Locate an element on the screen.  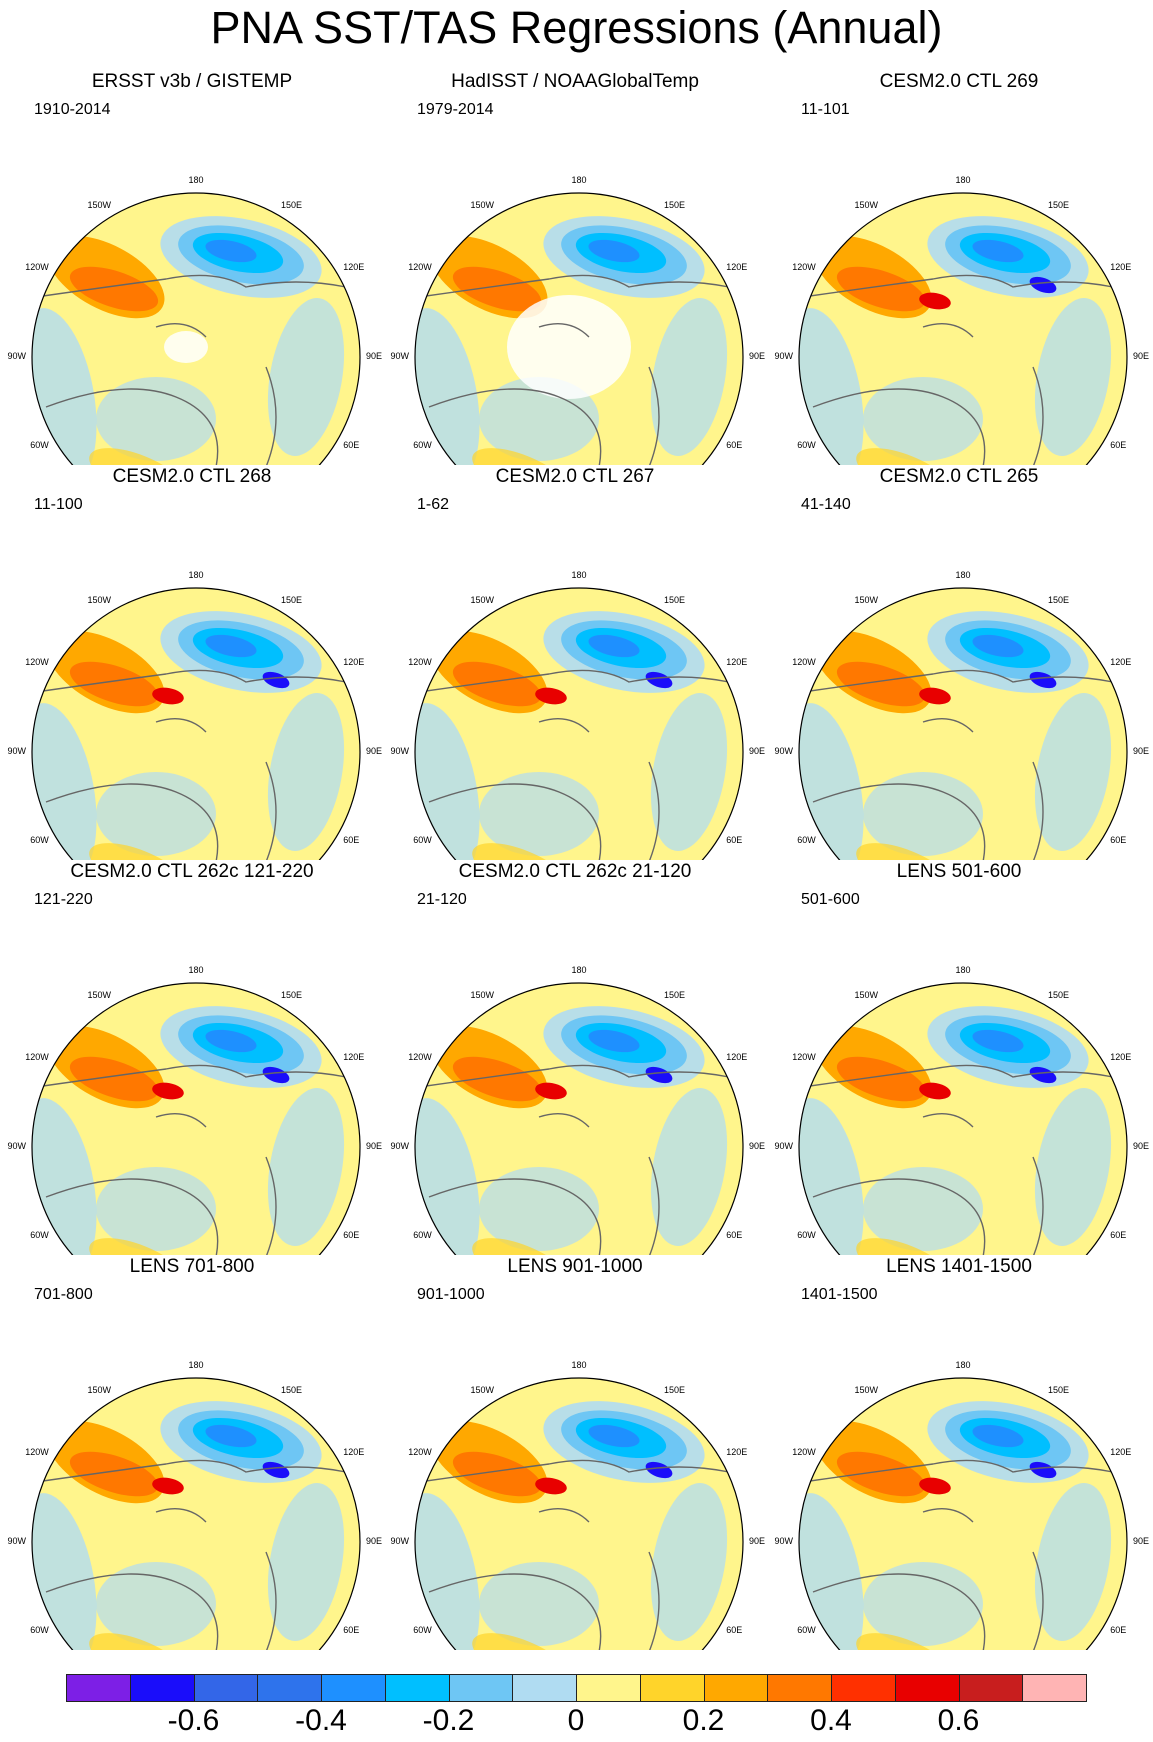
period-label: 1910-2014 is located at coordinates (72, 109).